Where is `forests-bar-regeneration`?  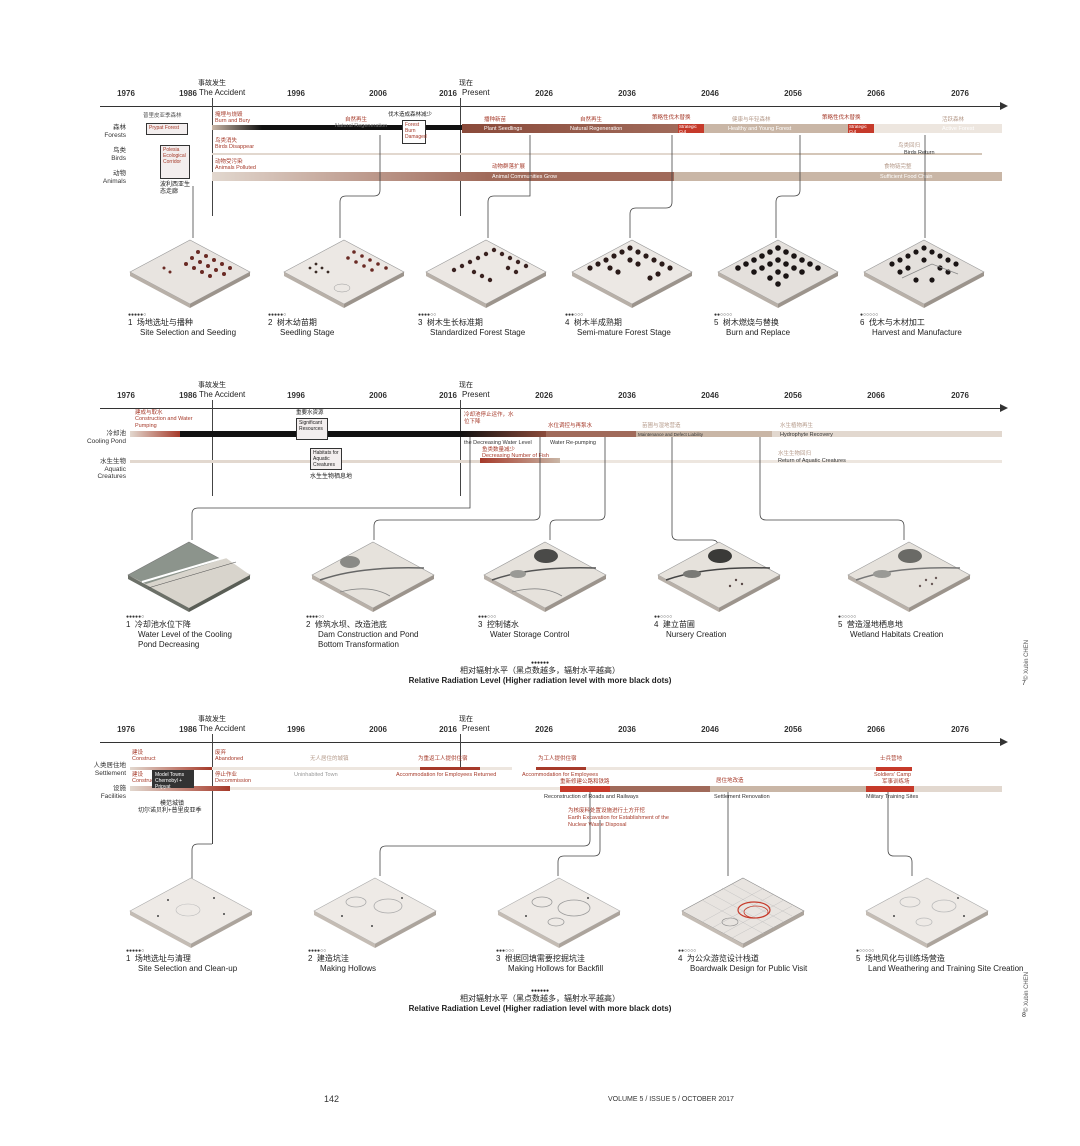 forests-bar-regeneration is located at coordinates (570, 128).